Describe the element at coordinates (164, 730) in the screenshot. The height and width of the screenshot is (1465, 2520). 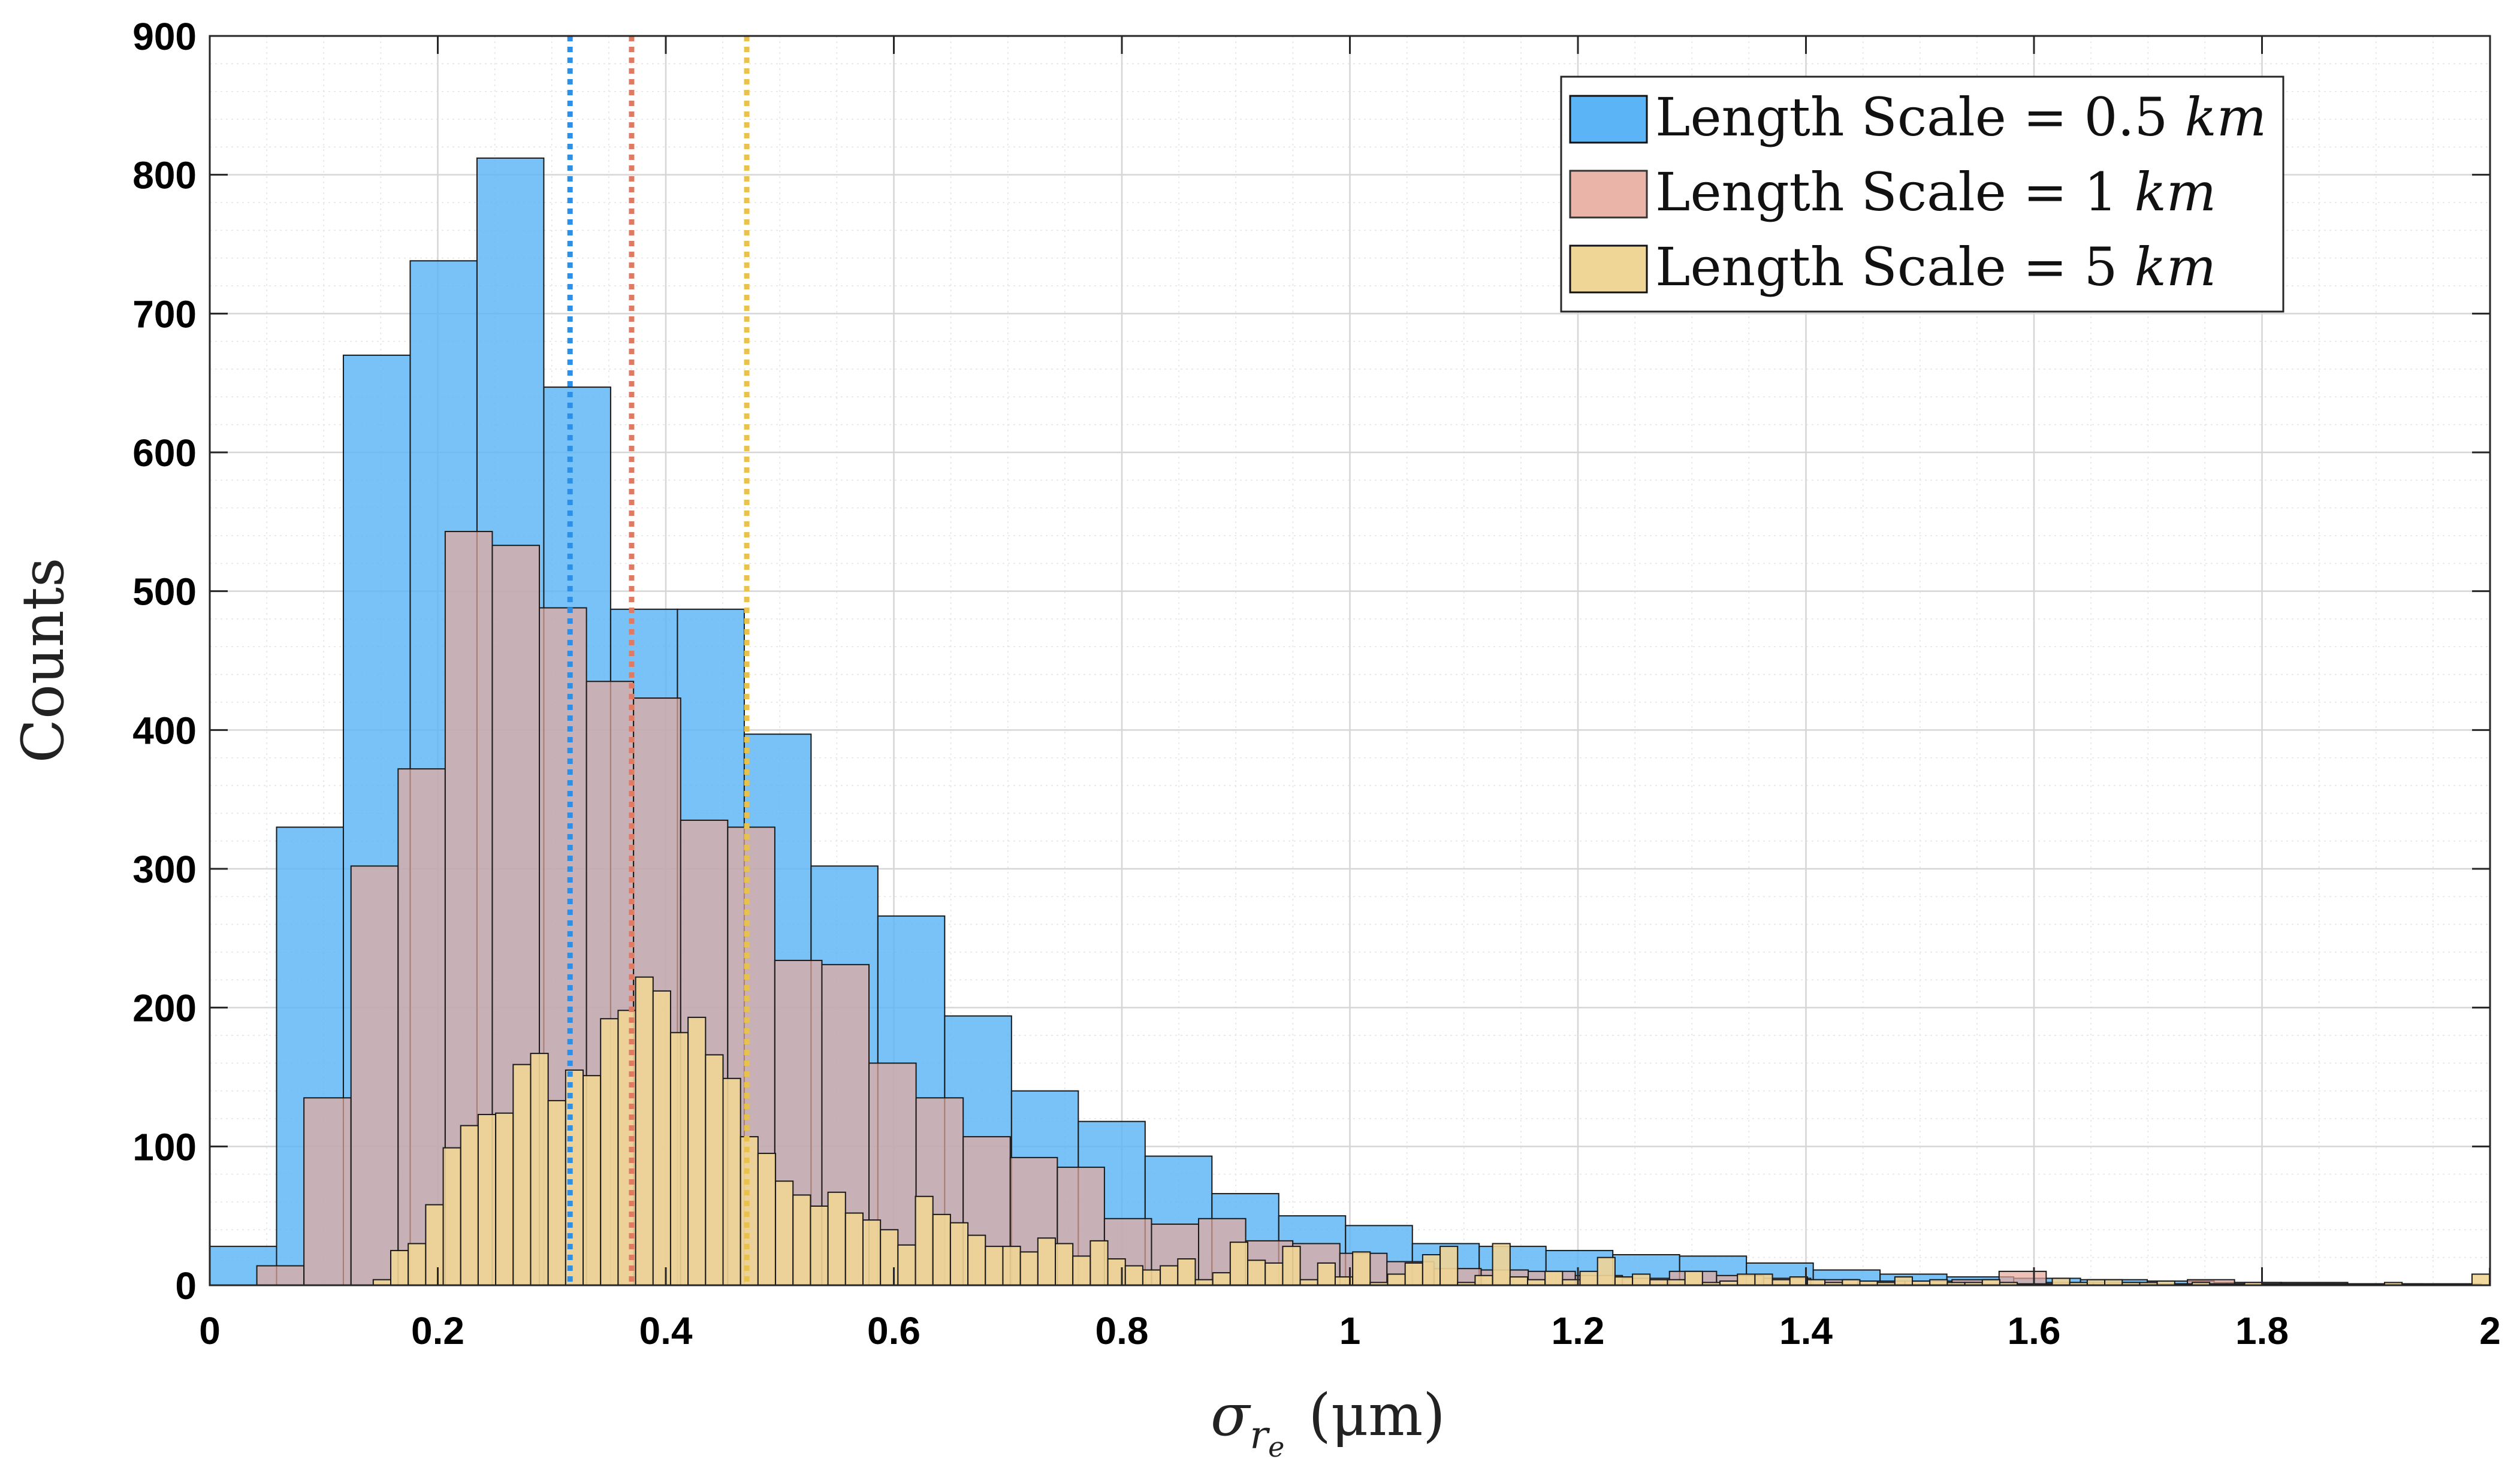
I see `y-tick-label: 400` at that location.